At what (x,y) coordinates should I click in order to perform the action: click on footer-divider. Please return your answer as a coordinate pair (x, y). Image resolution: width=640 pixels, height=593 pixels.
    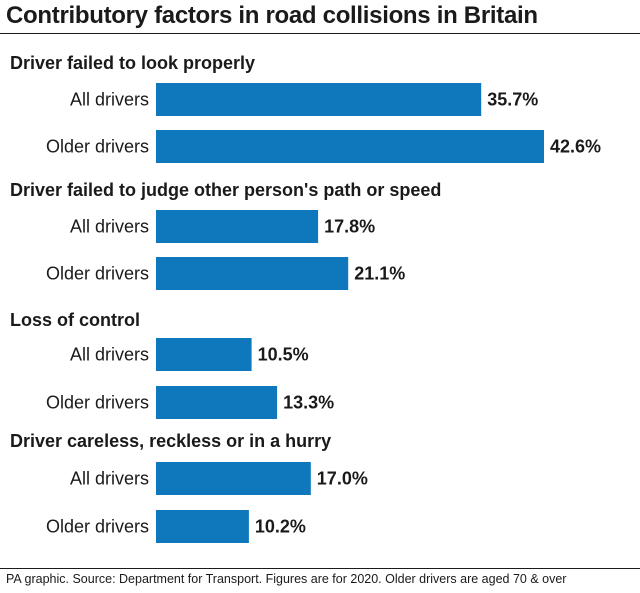
    Looking at the image, I should click on (320, 568).